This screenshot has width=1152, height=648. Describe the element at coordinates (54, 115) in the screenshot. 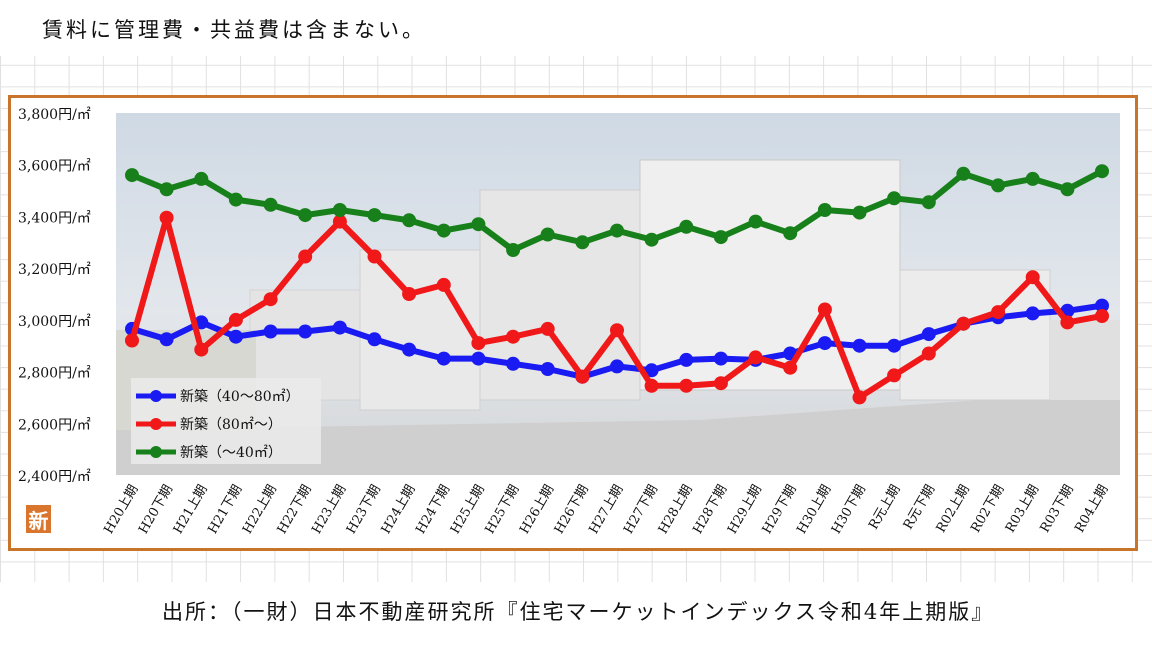

I see `y-tick-label: 3,800円/㎡` at that location.